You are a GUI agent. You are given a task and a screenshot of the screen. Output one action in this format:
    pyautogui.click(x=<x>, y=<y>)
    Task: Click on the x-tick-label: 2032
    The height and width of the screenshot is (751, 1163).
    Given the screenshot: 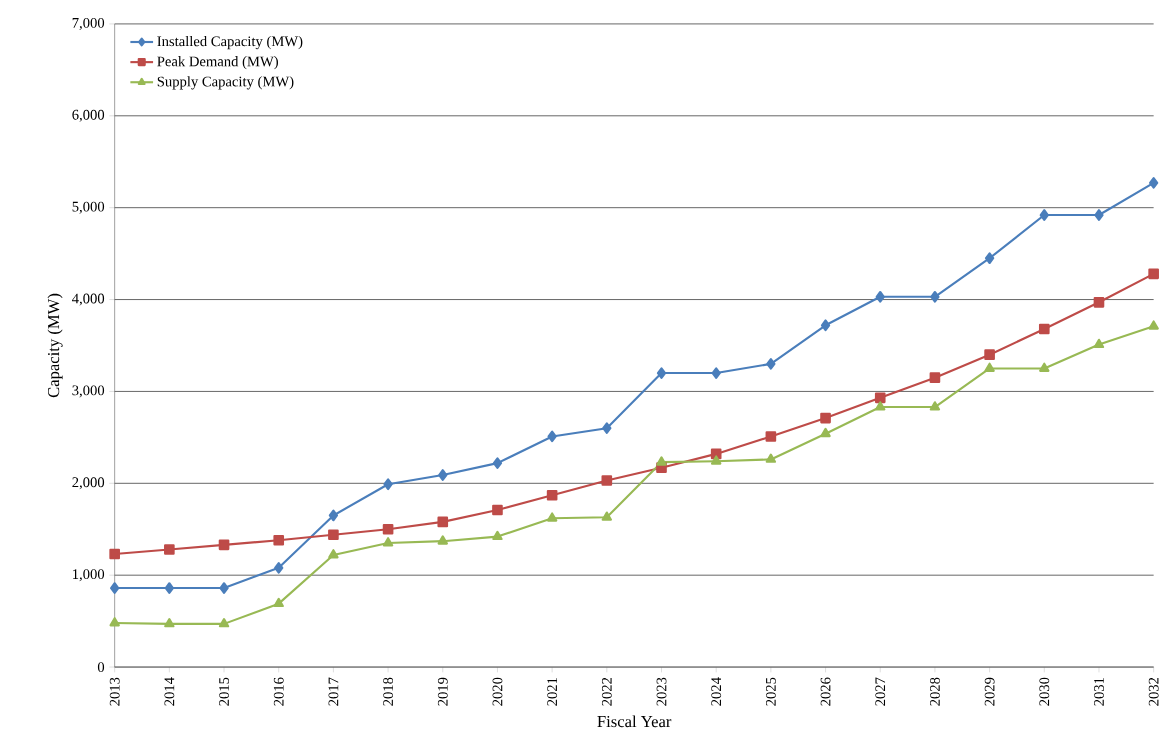 What is the action you would take?
    pyautogui.click(x=1153, y=691)
    